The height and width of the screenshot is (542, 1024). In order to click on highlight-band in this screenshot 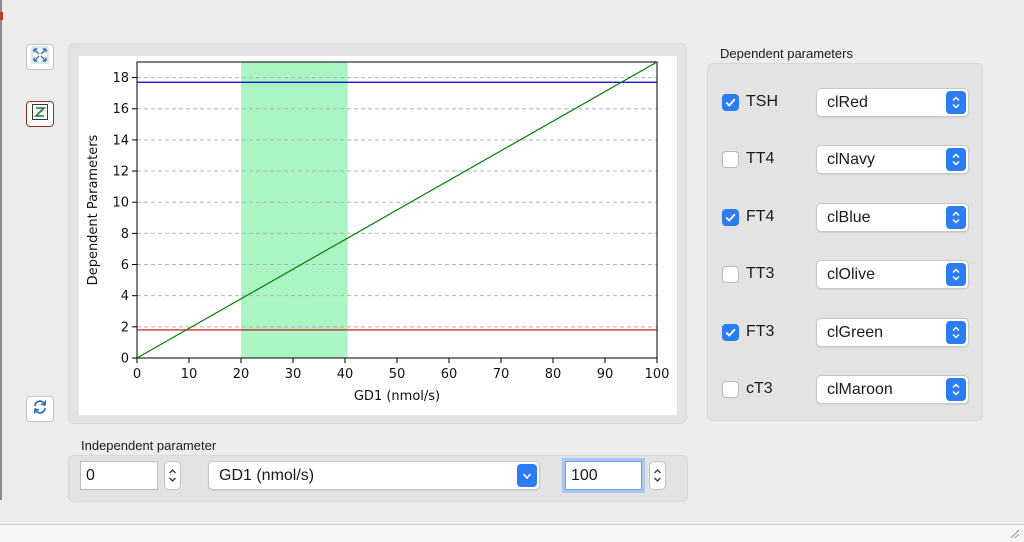, I will do `click(294, 210)`.